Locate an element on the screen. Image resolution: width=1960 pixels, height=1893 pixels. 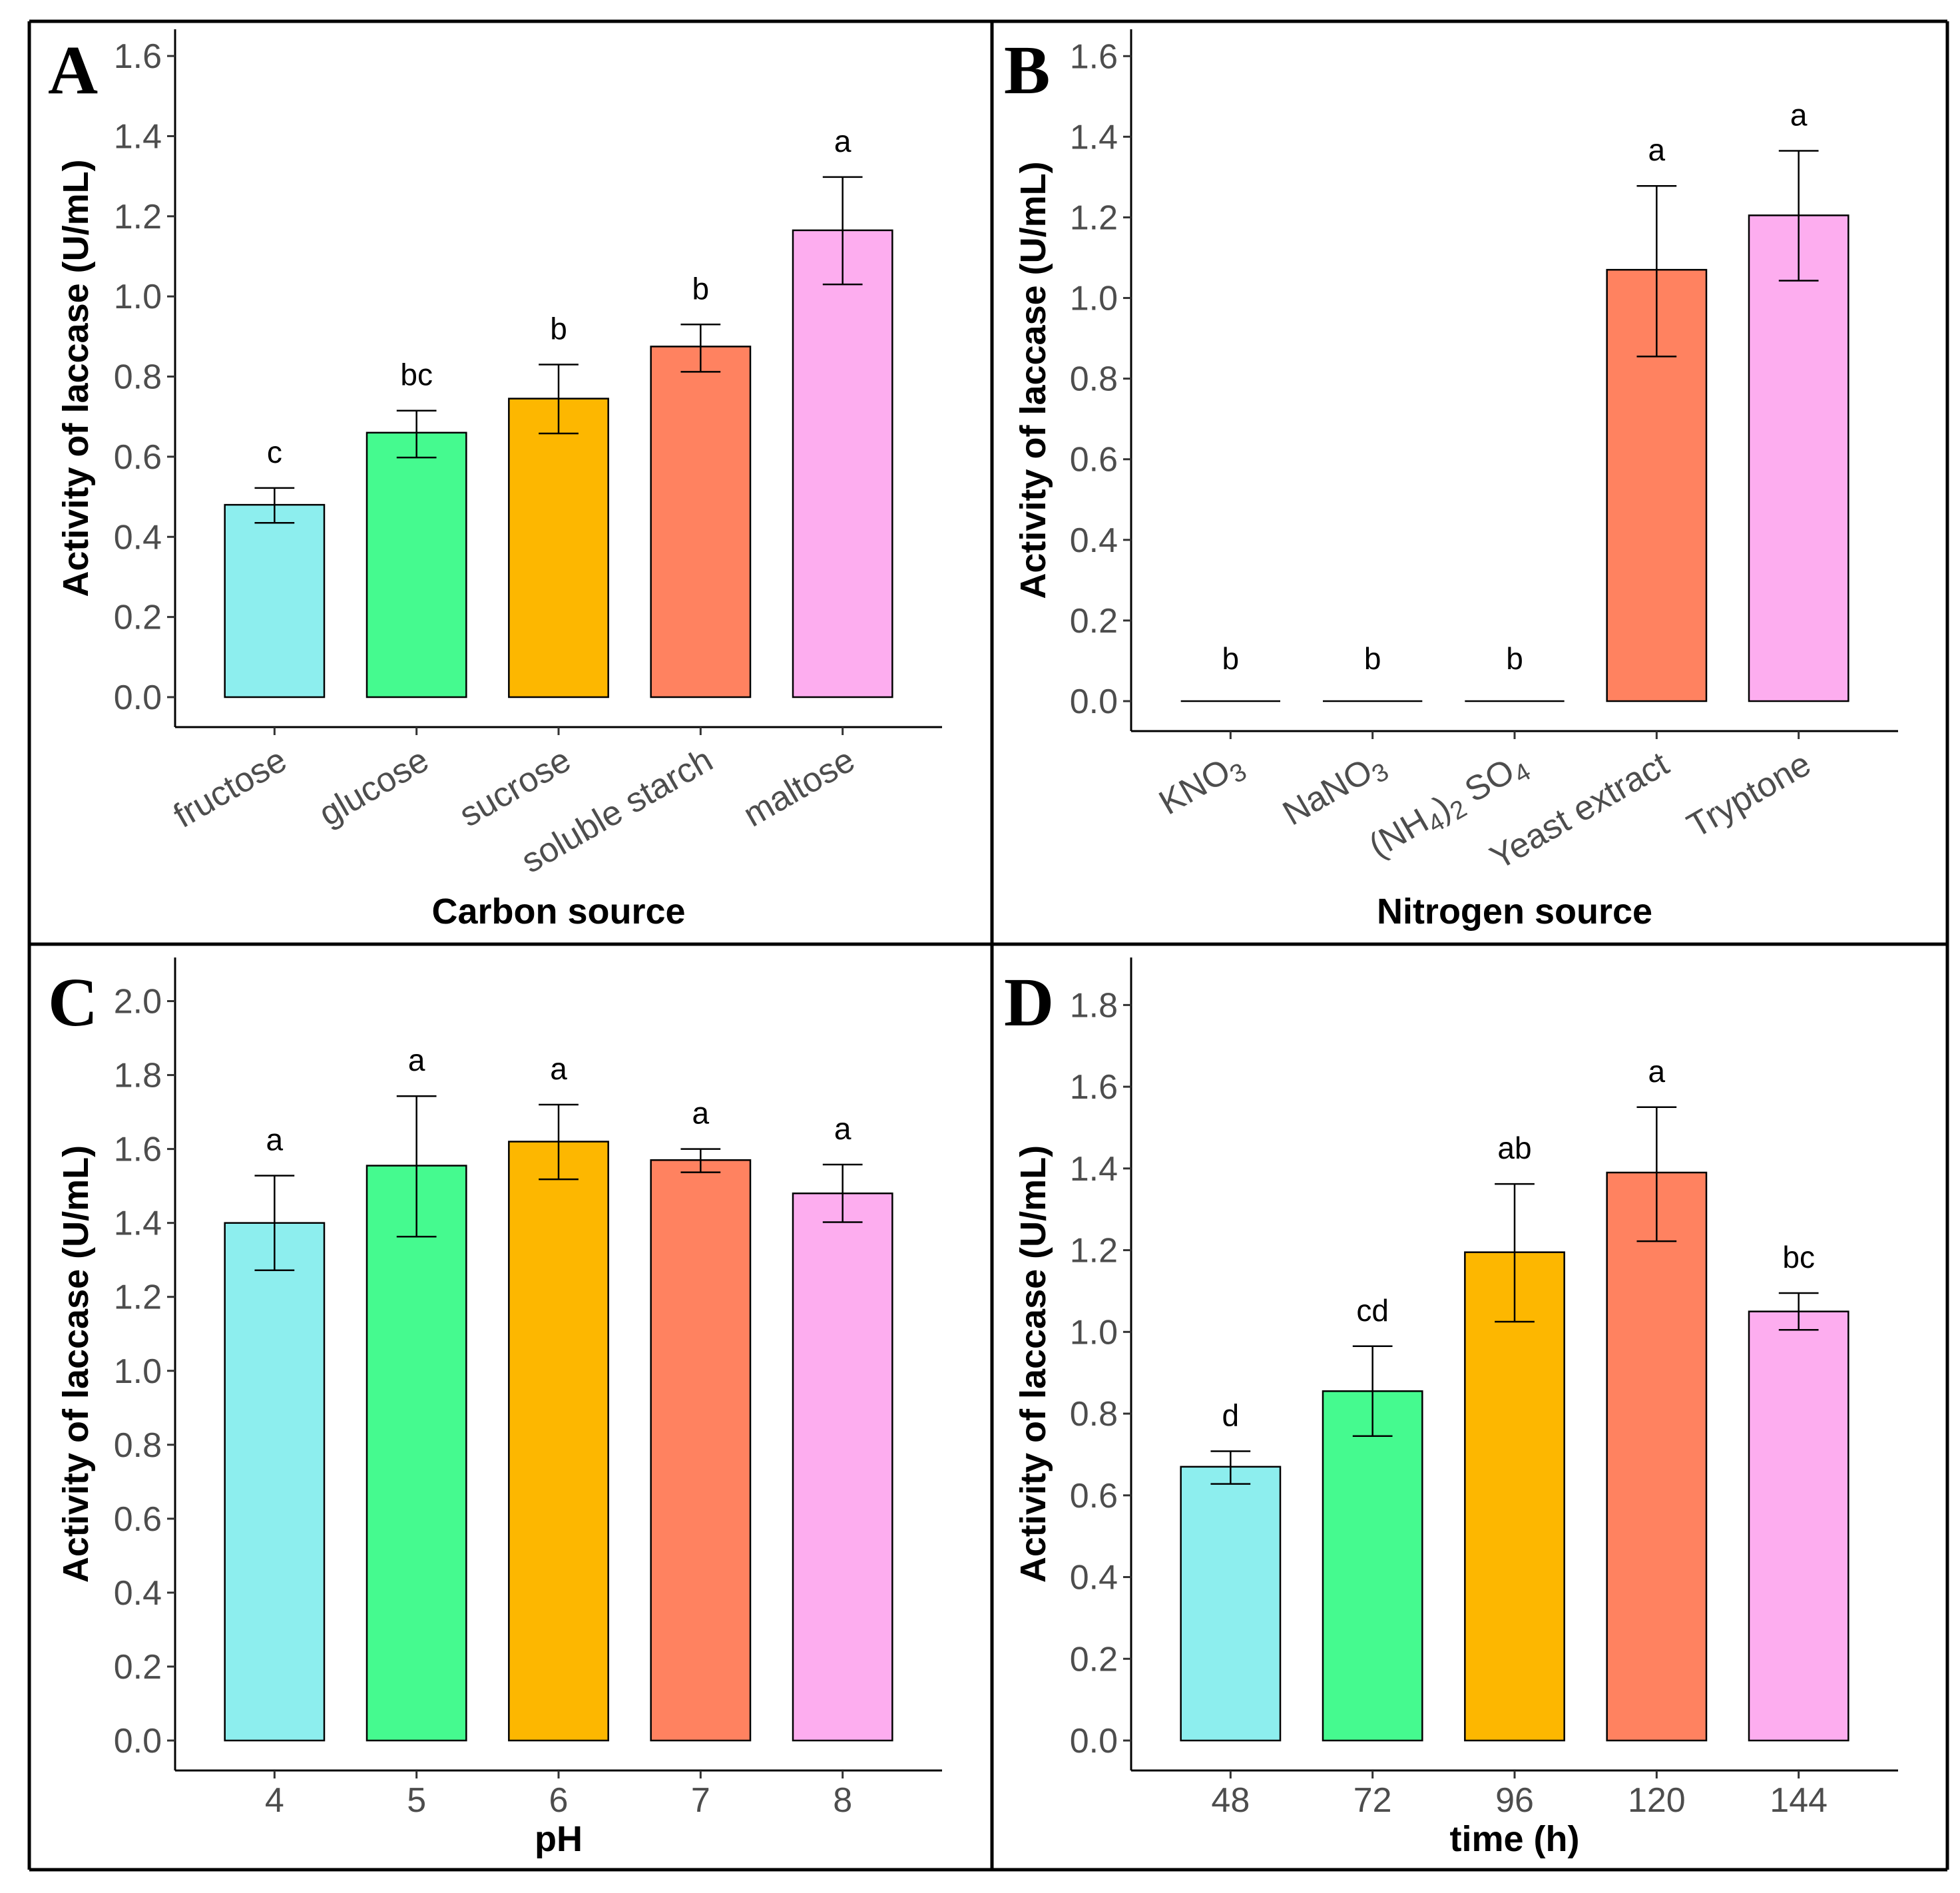
panel-d-y-tick-label: 1.4 is located at coordinates (1094, 1170).